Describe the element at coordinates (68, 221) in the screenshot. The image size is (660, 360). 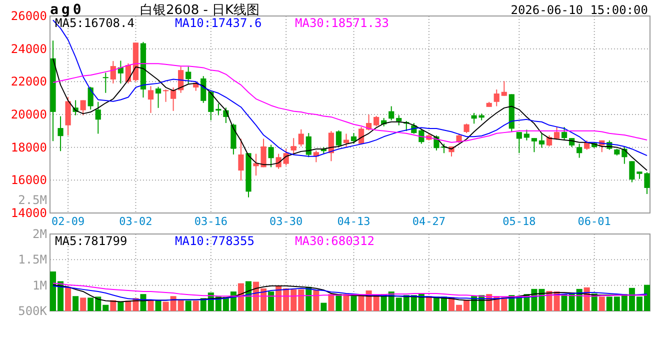
I see `x-tick-label: 02-09` at that location.